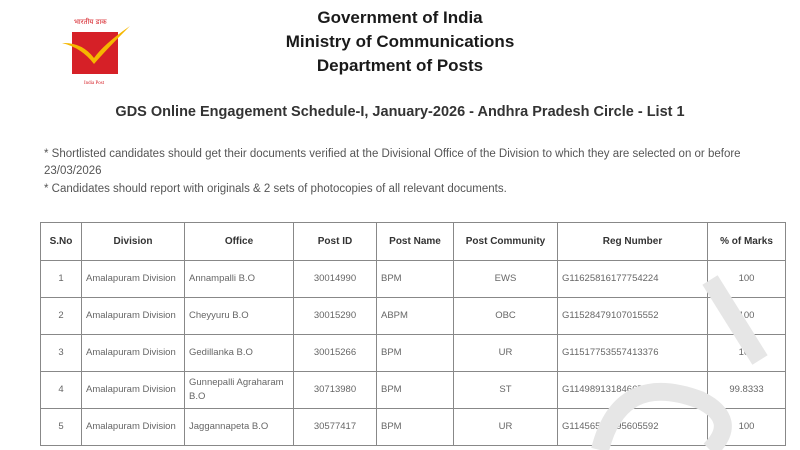  Describe the element at coordinates (400, 17) in the screenshot. I see `header-government: Government of India` at that location.